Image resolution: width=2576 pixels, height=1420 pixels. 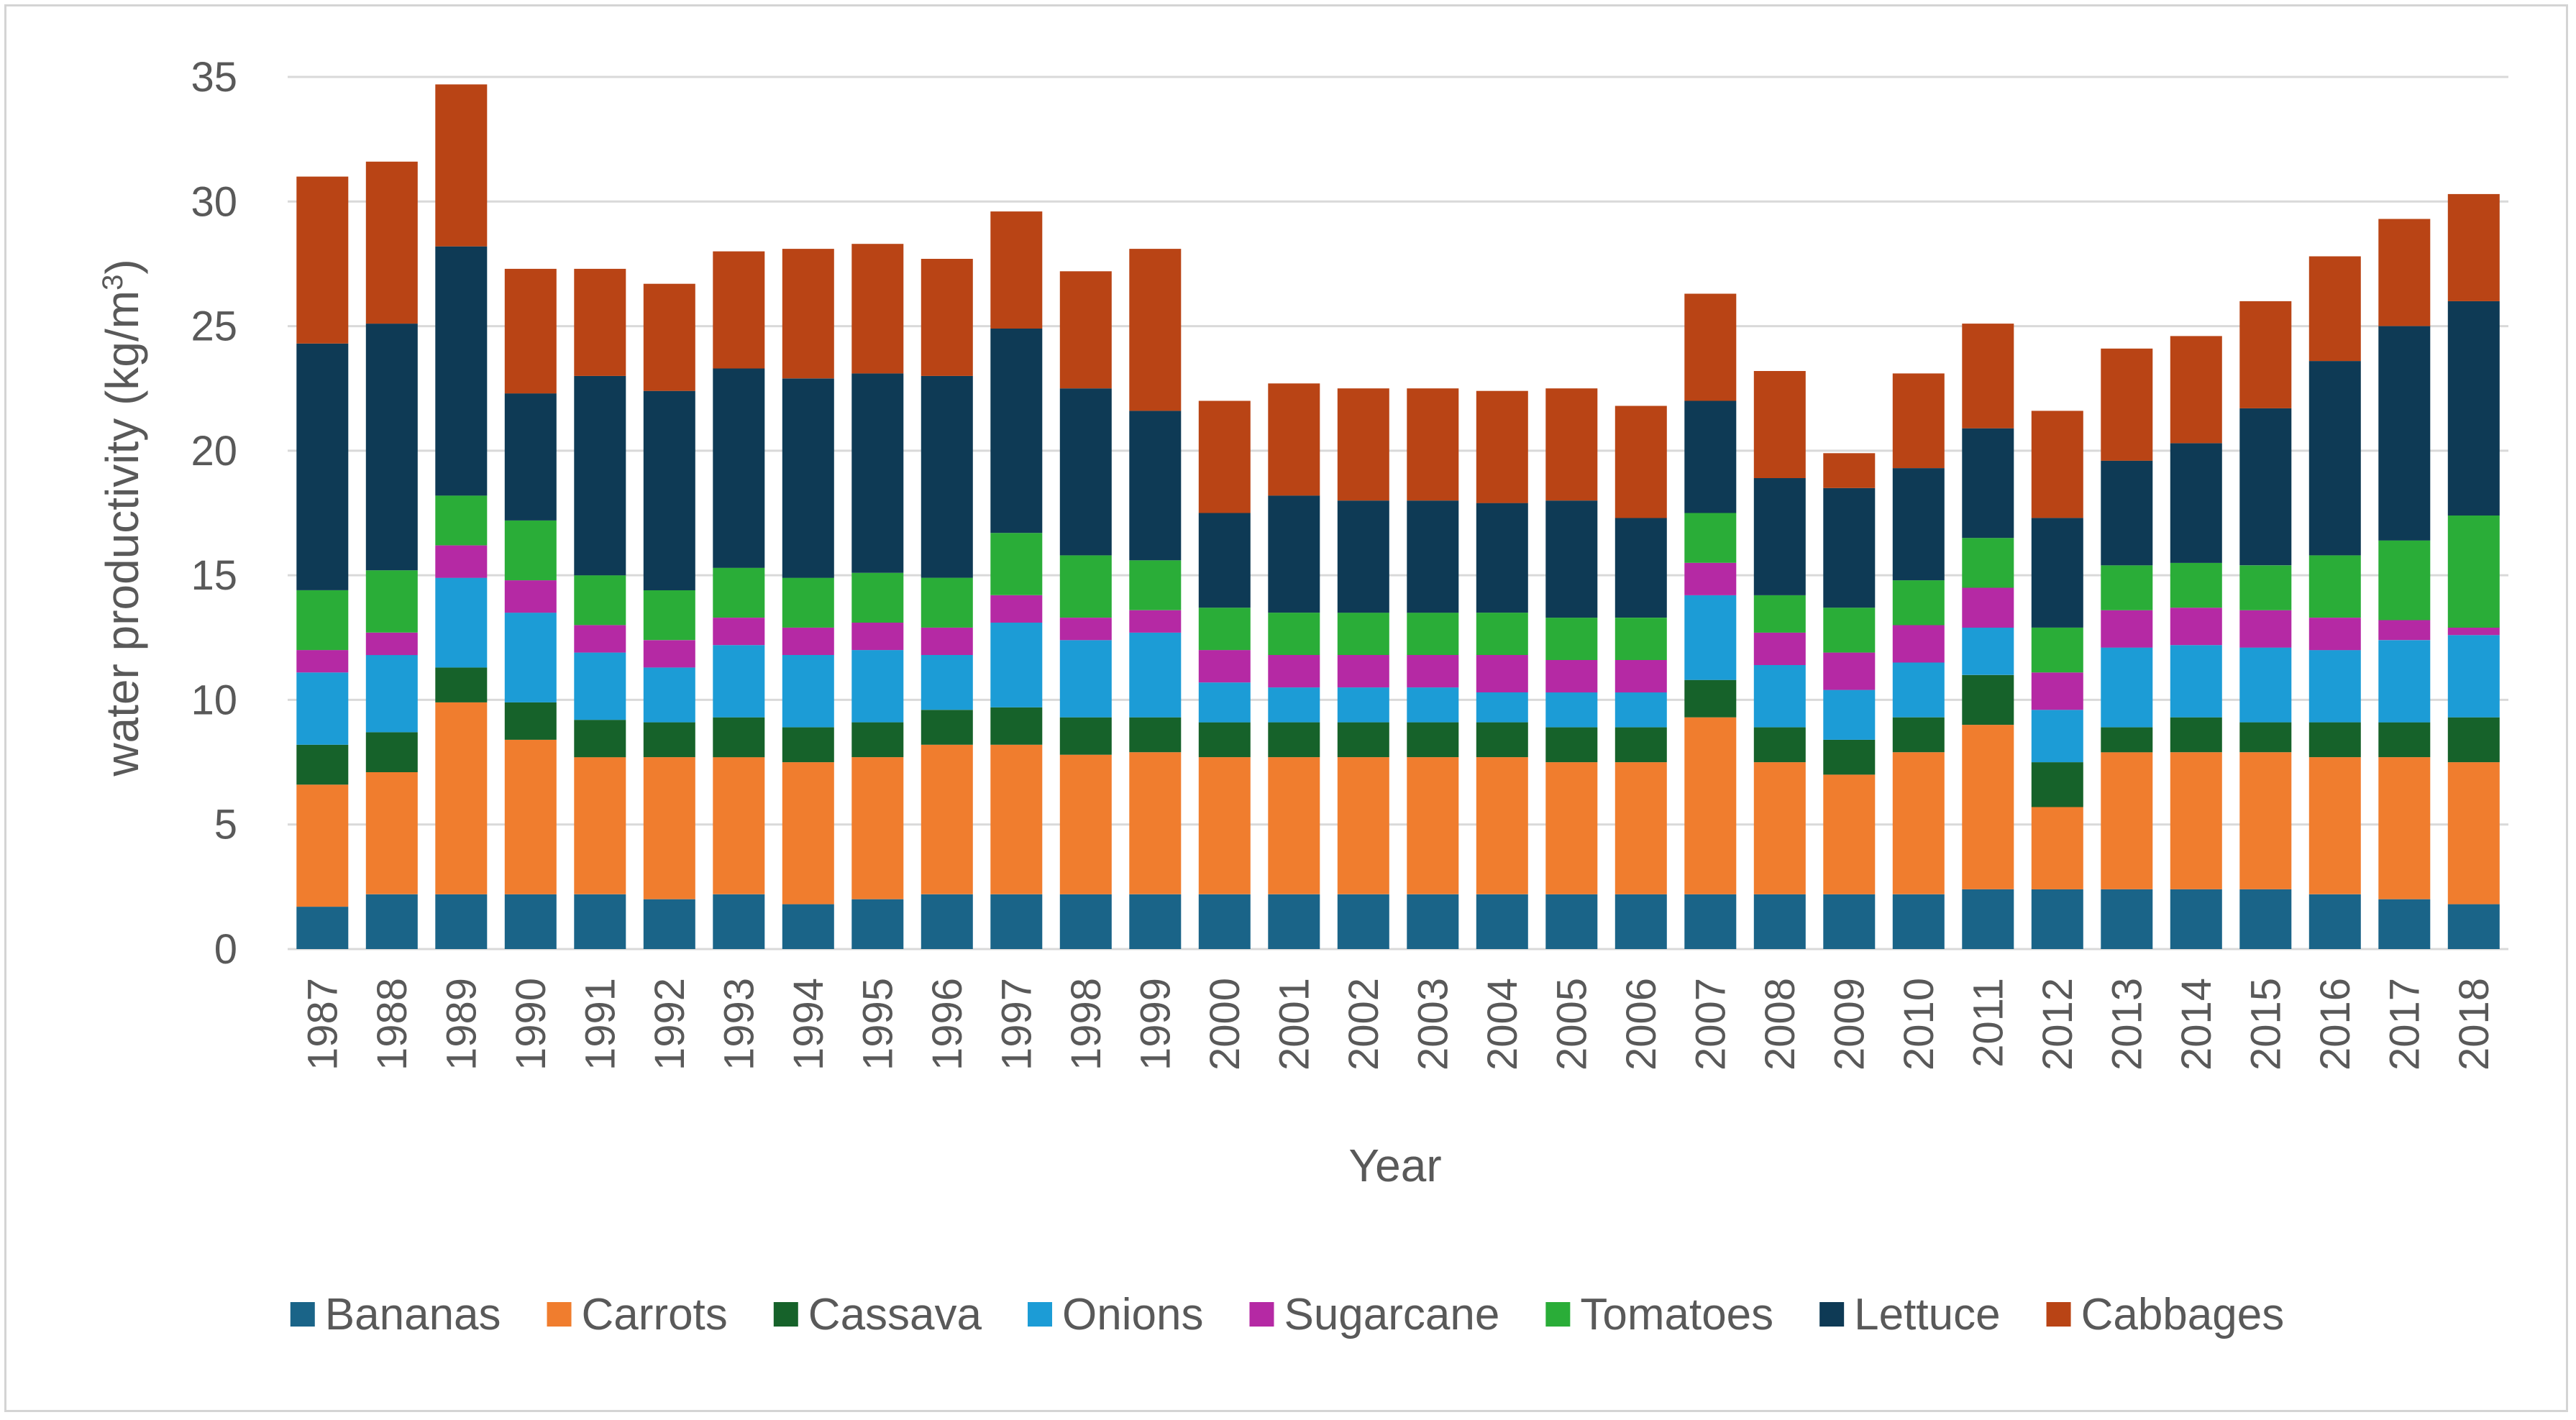 What do you see at coordinates (1224, 560) in the screenshot?
I see `bar-segment-lettuce-2000` at bounding box center [1224, 560].